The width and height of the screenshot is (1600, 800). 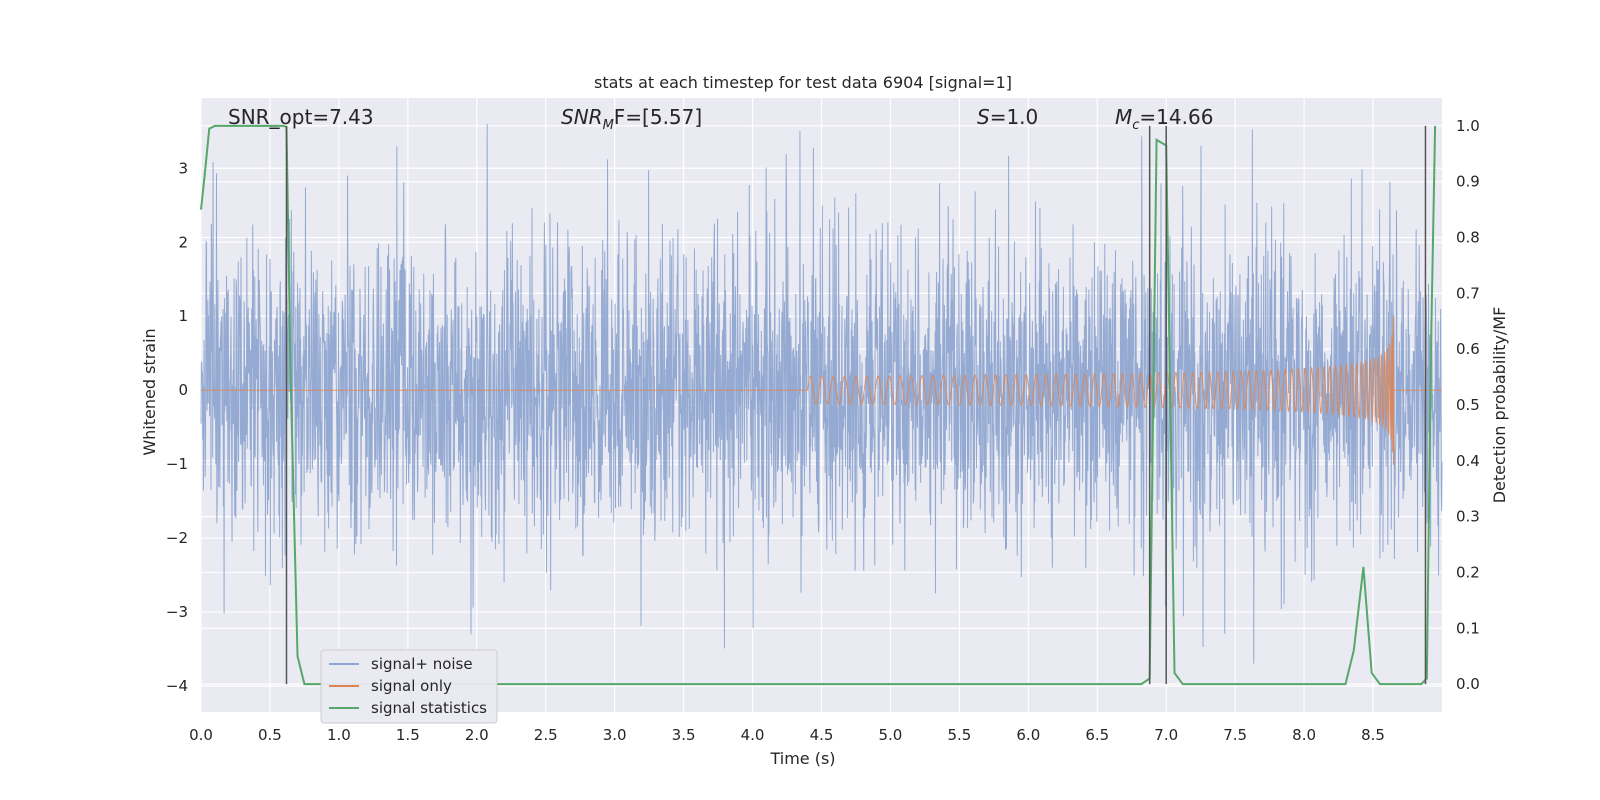 I want to click on annotation-snr-mf: SNRMF=[5.57], so click(x=631, y=119).